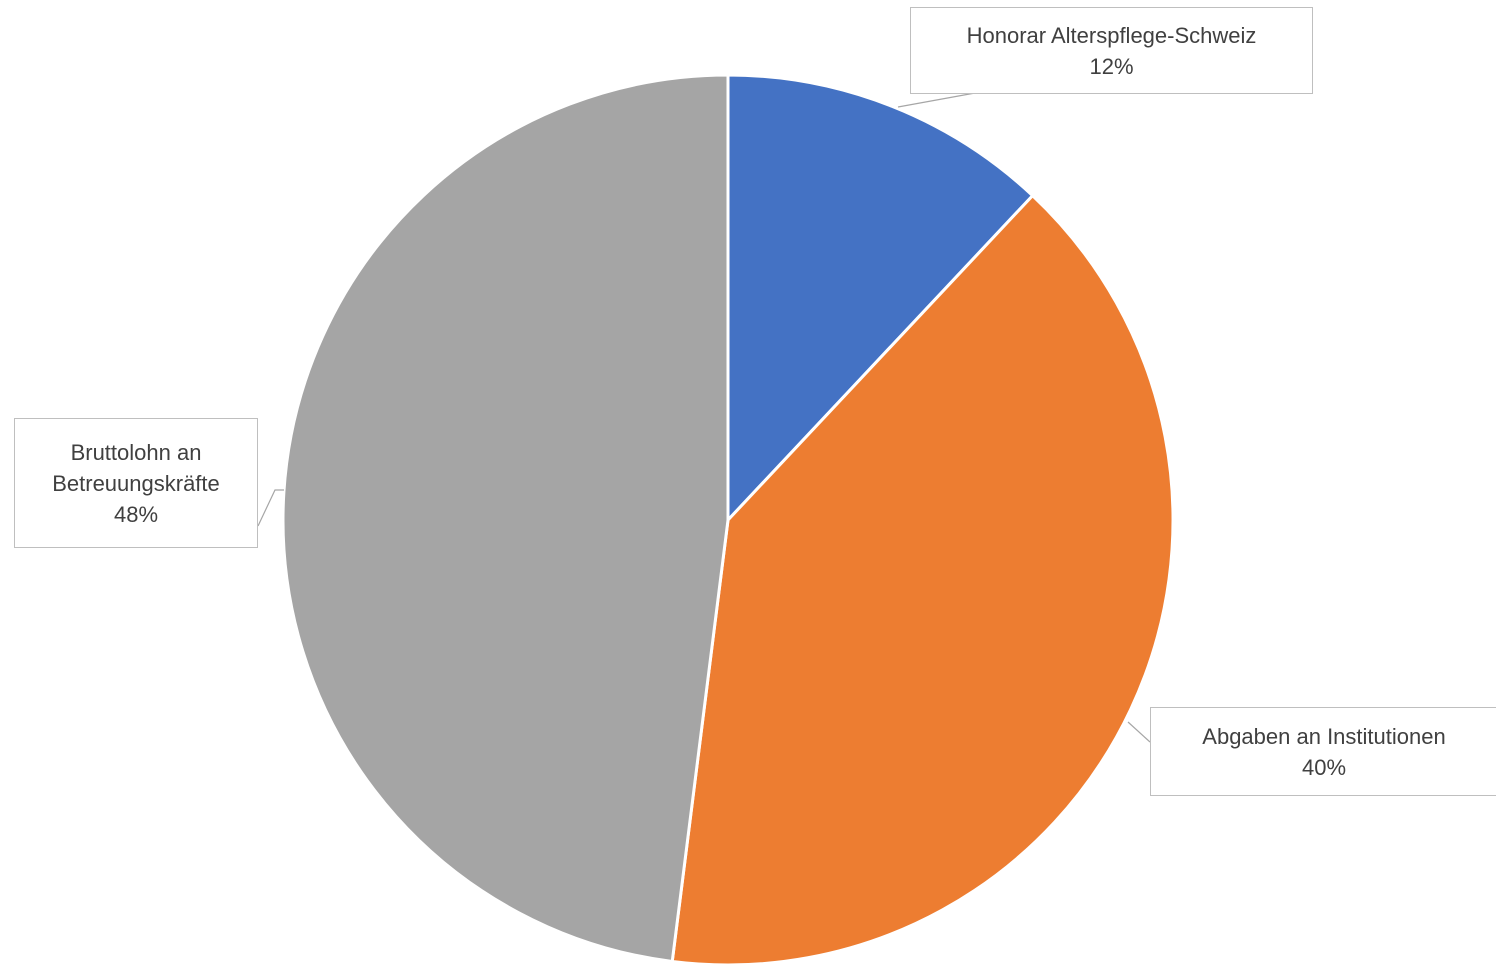 This screenshot has height=966, width=1496. I want to click on data-label-bruttolohn: Bruttolohn an Betreuungskräfte 48%, so click(136, 483).